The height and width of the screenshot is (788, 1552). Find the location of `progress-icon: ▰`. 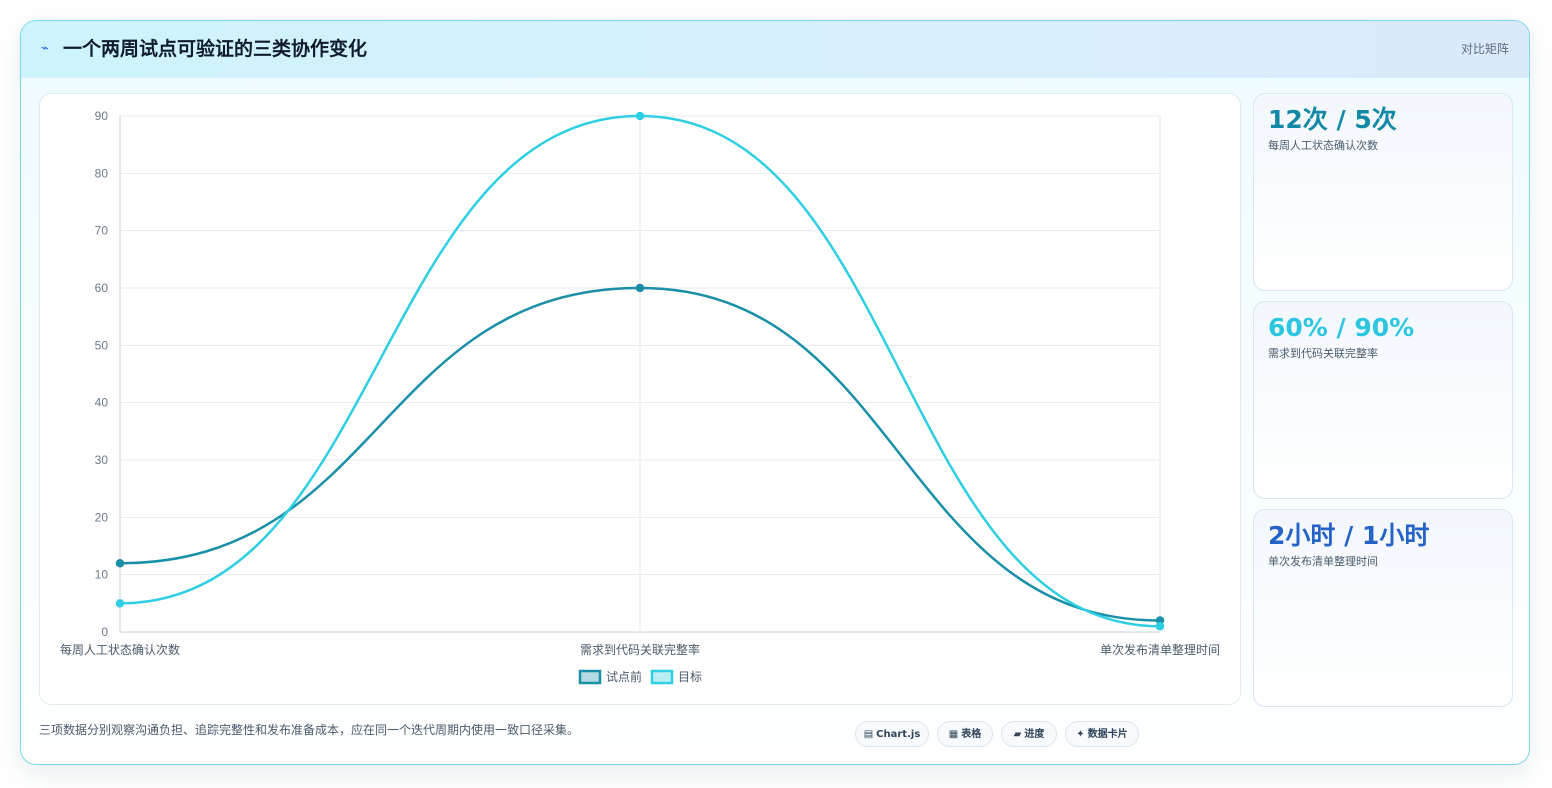

progress-icon: ▰ is located at coordinates (1017, 734).